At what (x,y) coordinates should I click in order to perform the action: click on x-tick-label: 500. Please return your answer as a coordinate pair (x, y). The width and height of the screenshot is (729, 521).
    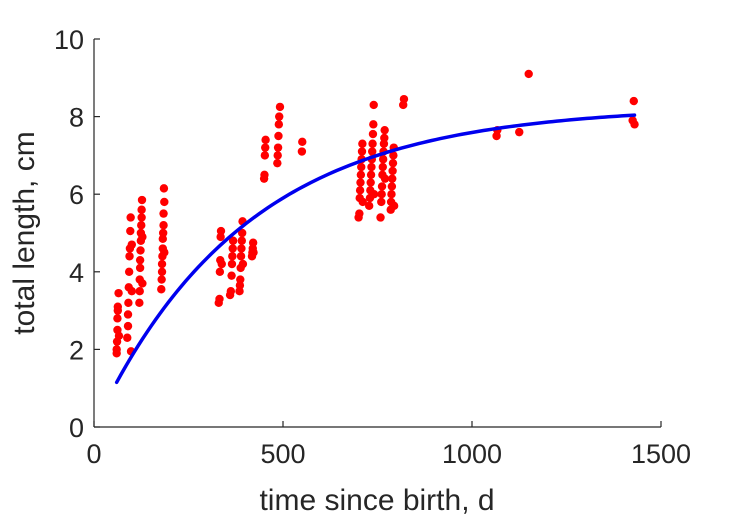
    Looking at the image, I should click on (282, 454).